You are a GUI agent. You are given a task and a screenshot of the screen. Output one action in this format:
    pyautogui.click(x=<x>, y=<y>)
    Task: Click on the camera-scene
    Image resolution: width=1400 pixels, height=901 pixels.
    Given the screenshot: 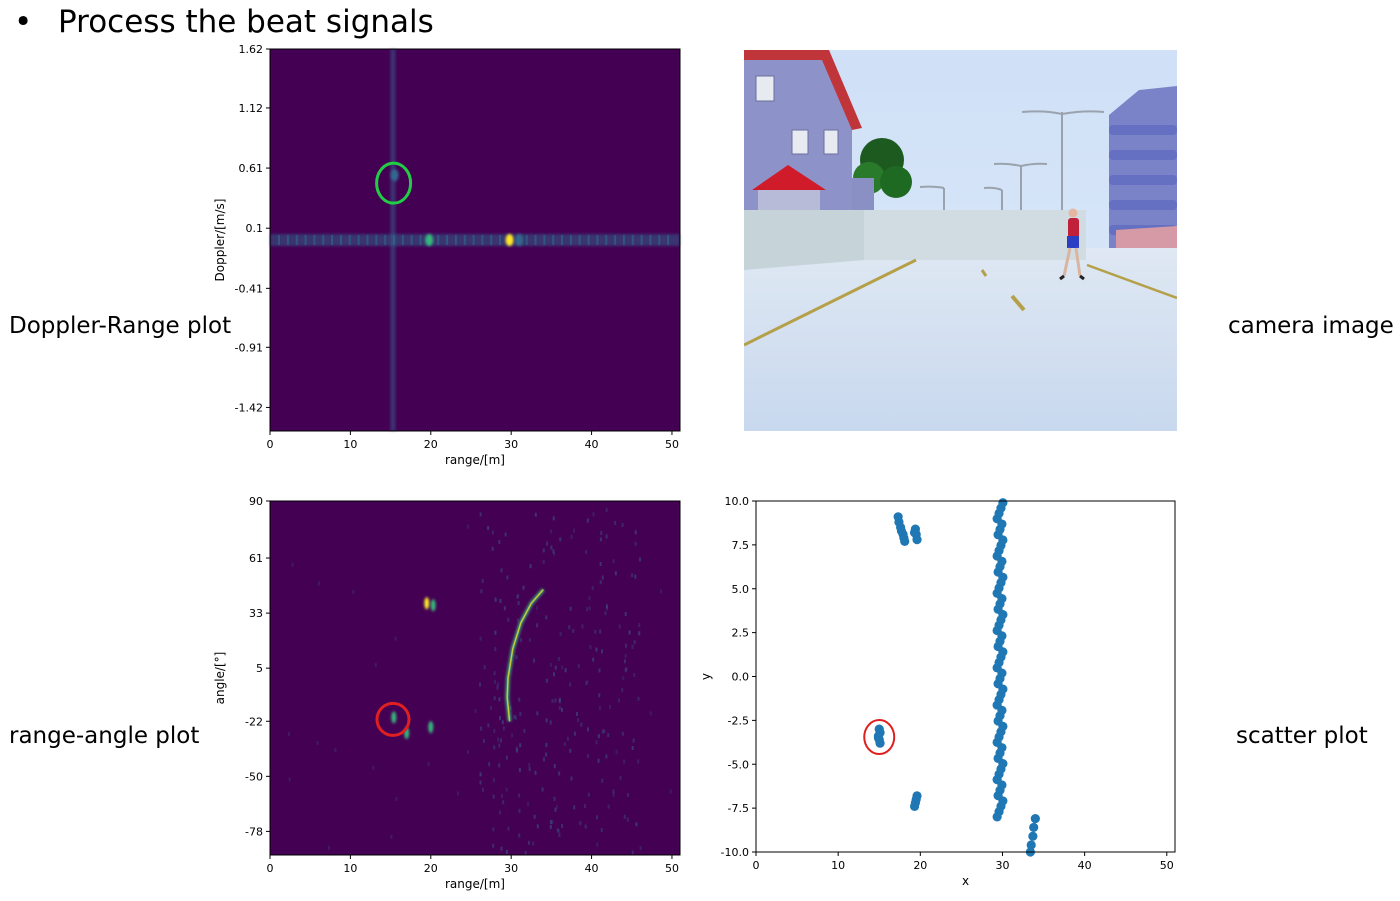 What is the action you would take?
    pyautogui.click(x=960, y=240)
    